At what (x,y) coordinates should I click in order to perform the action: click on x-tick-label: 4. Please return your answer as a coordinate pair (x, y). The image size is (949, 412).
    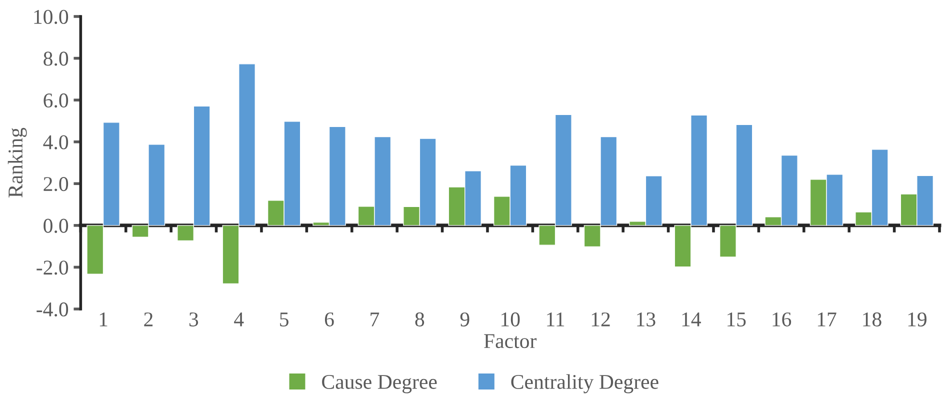
    Looking at the image, I should click on (239, 319).